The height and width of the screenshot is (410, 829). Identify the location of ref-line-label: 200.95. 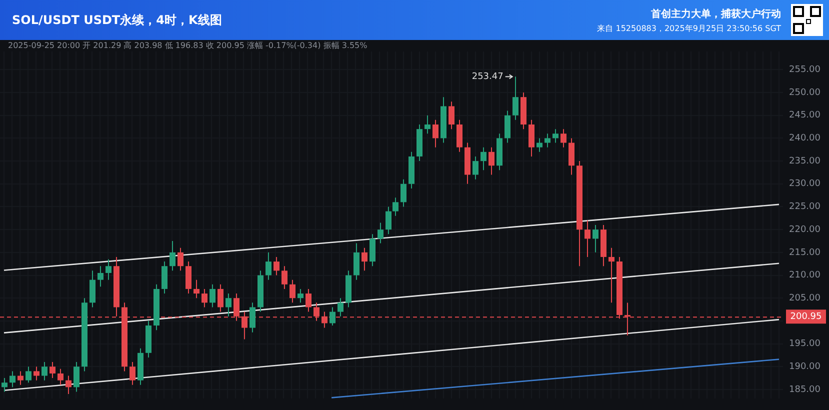
(806, 317).